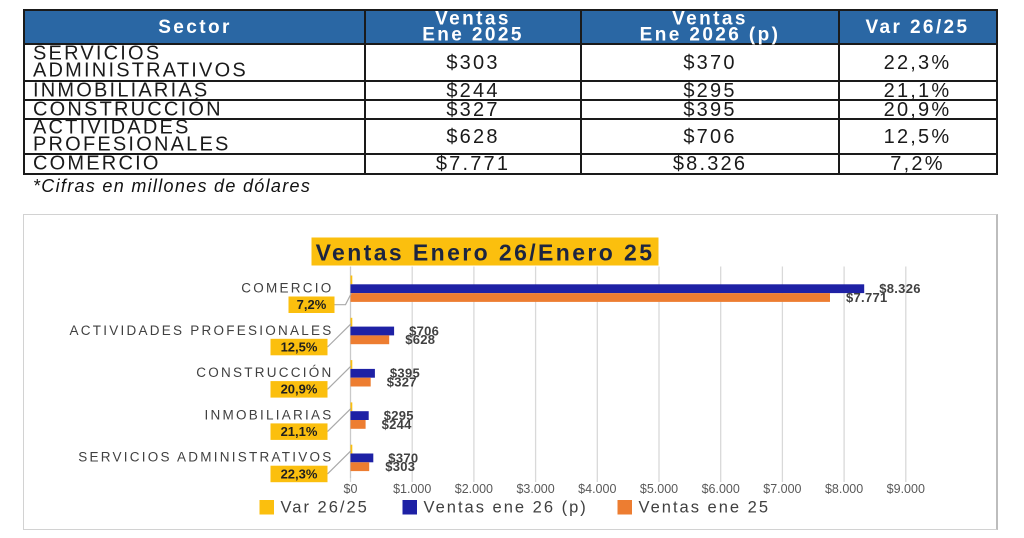 This screenshot has height=538, width=1024. I want to click on svg-text: Ventas Enero 26/Enero 25, so click(484, 252).